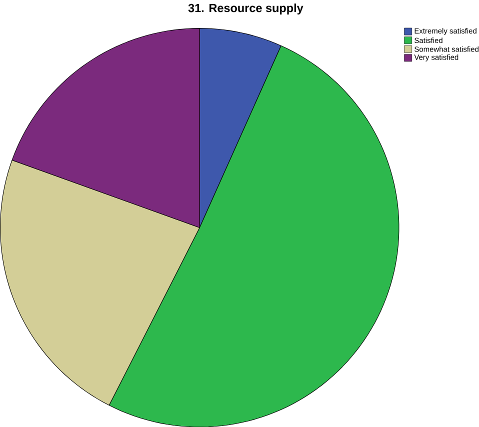  What do you see at coordinates (246, 8) in the screenshot?
I see `chart-title: 31. Resource supply` at bounding box center [246, 8].